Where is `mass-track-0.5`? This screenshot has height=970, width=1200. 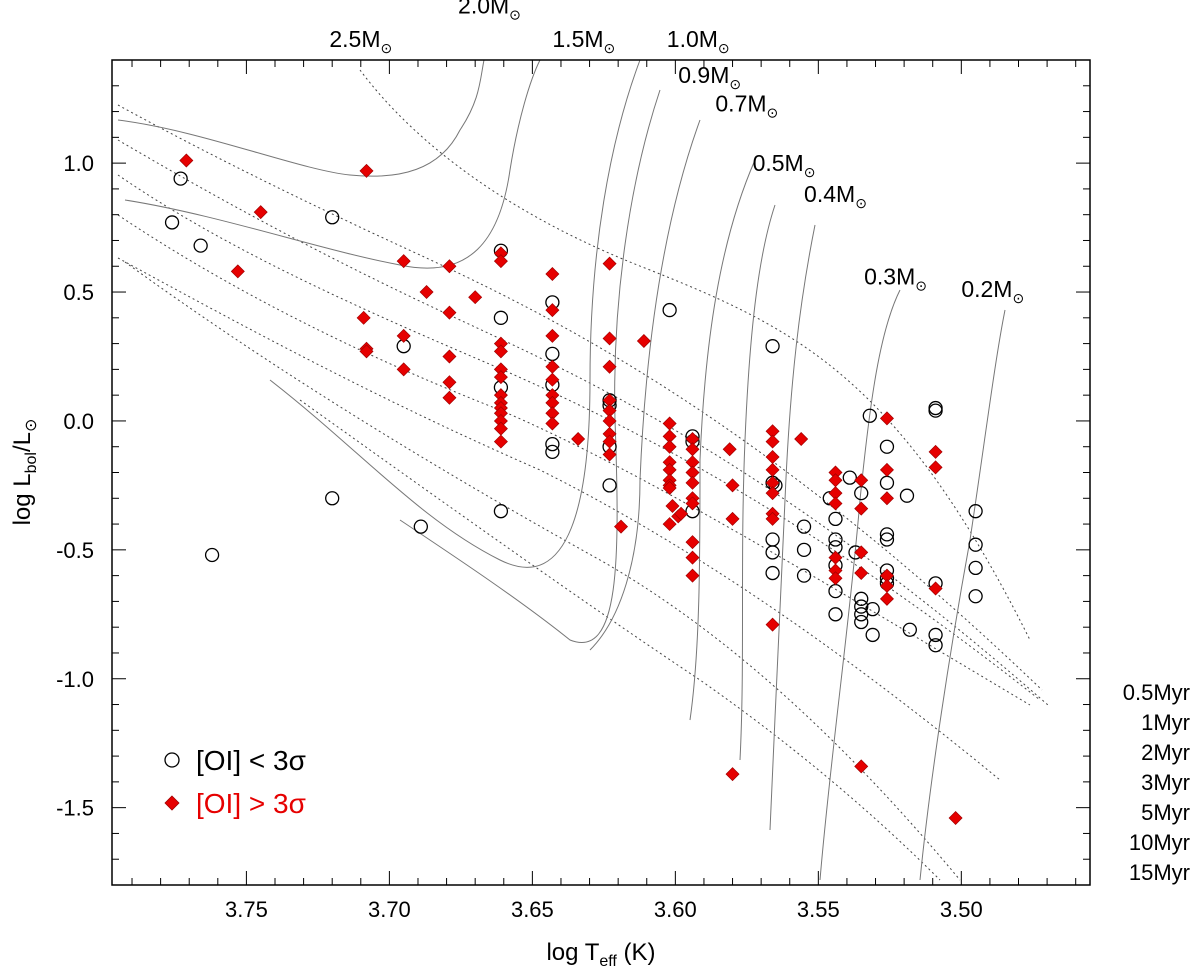 mass-track-0.5 is located at coordinates (757, 482).